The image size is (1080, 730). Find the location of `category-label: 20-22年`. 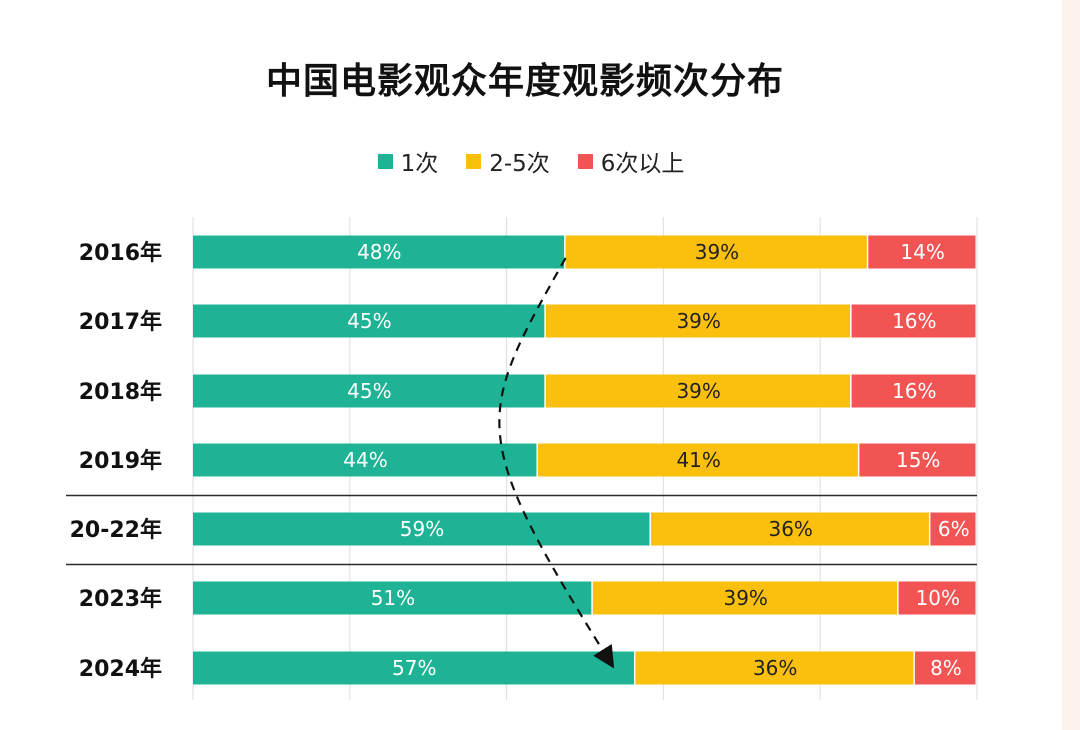

category-label: 20-22年 is located at coordinates (116, 530).